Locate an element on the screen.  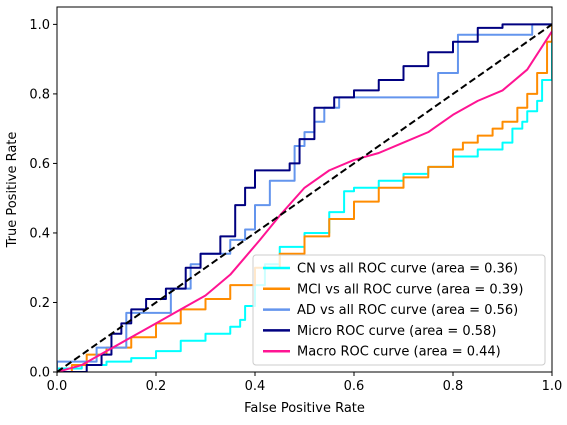
legend-label: CN vs all ROC curve (area = 0.36) is located at coordinates (407, 269).